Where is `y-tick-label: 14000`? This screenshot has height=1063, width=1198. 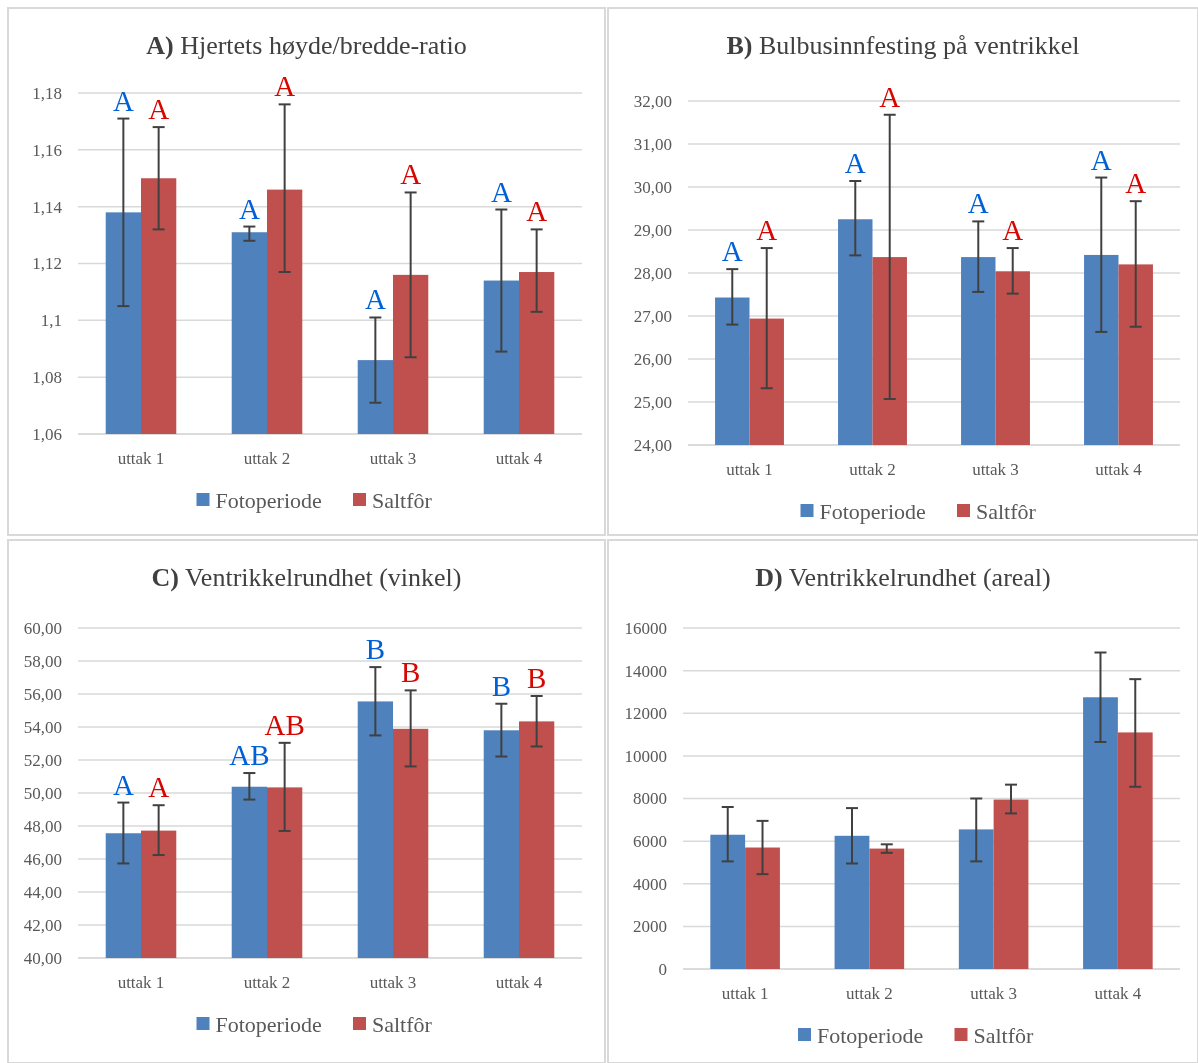 y-tick-label: 14000 is located at coordinates (645, 671).